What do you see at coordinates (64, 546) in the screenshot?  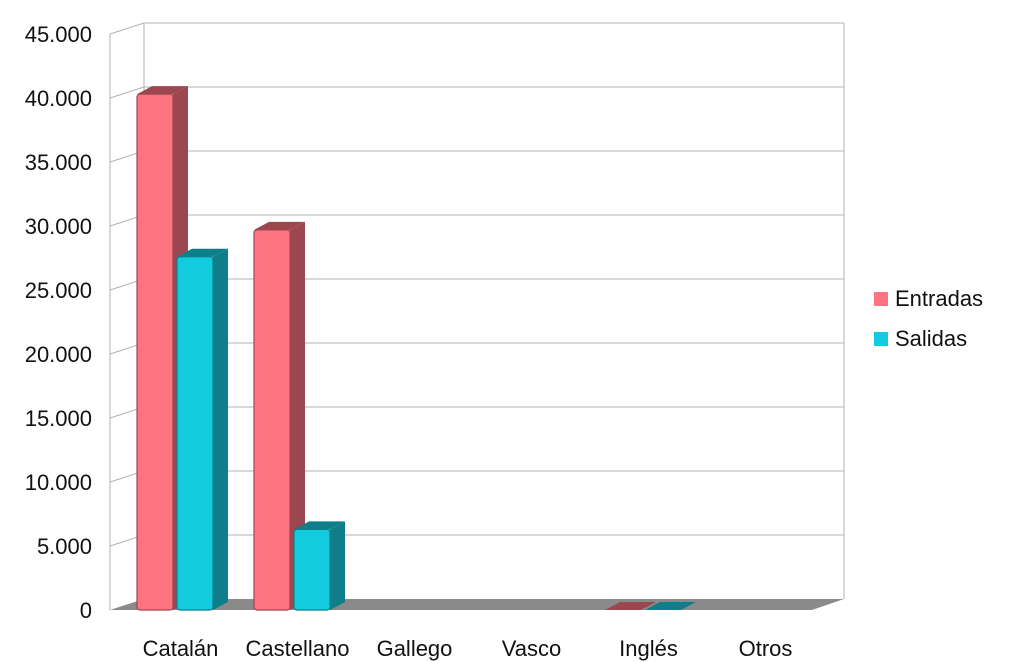 I see `y-tick-label: 5.000` at bounding box center [64, 546].